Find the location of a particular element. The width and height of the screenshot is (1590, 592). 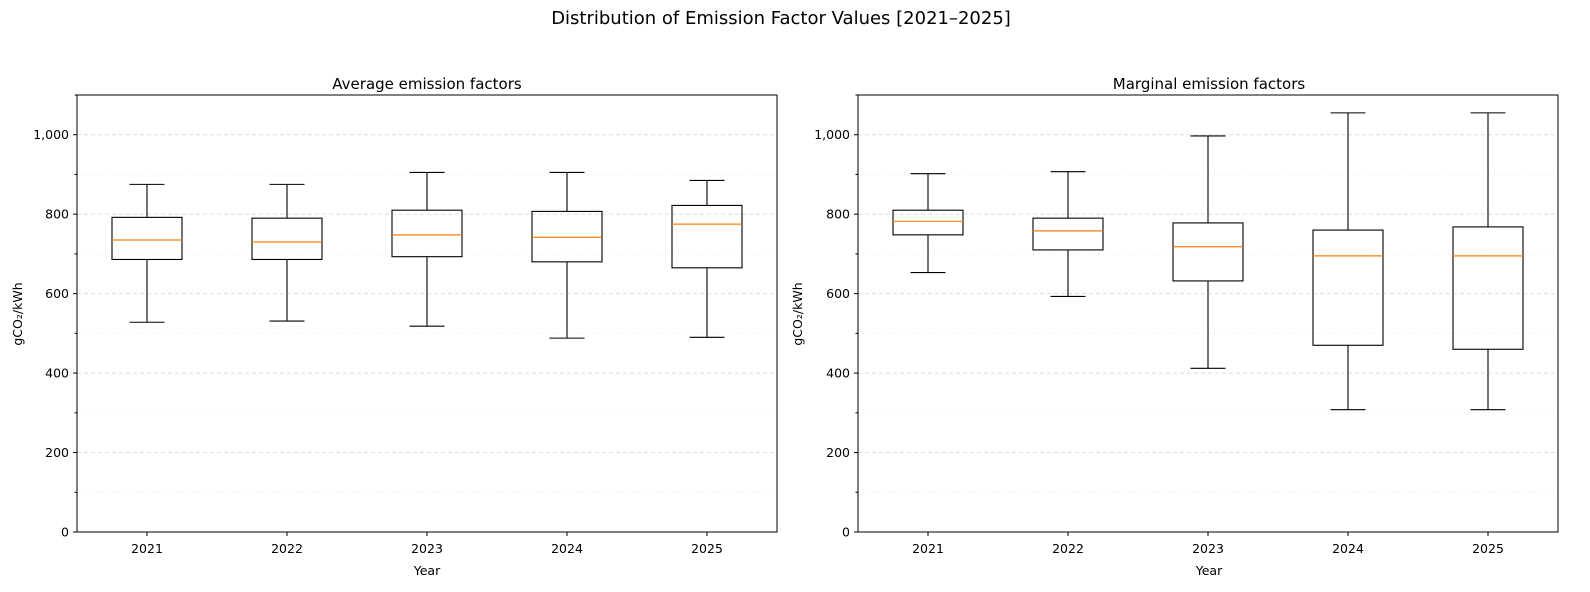

x-axis-label-average: Year is located at coordinates (427, 570).